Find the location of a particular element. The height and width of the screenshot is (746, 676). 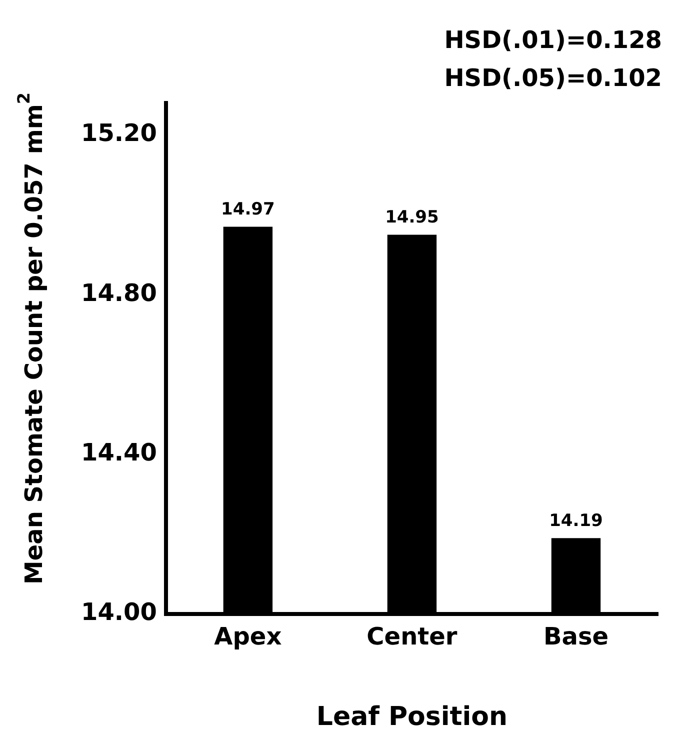

y-tick-label: 15.20 is located at coordinates (118, 133).